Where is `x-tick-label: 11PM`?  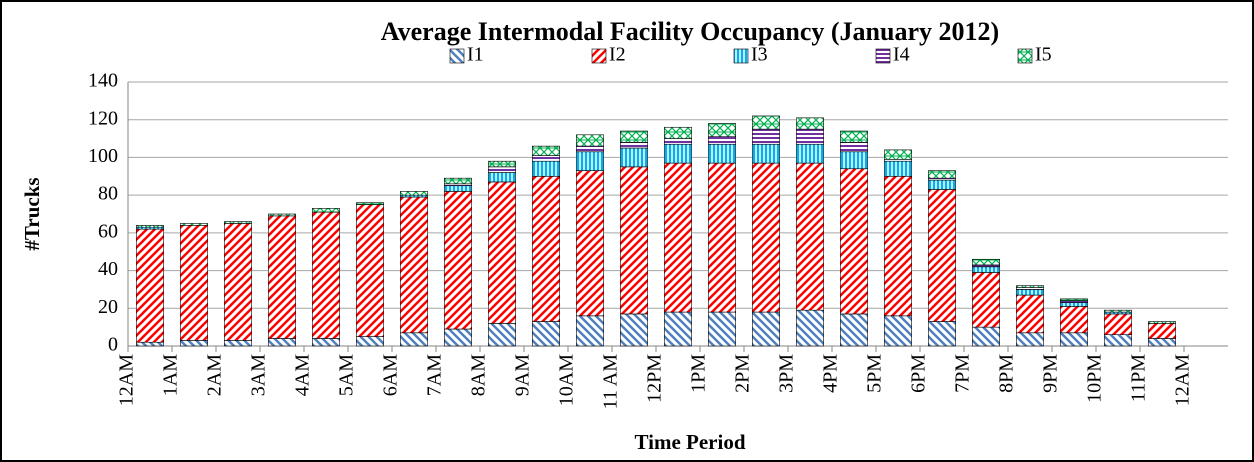
x-tick-label: 11PM is located at coordinates (1139, 378).